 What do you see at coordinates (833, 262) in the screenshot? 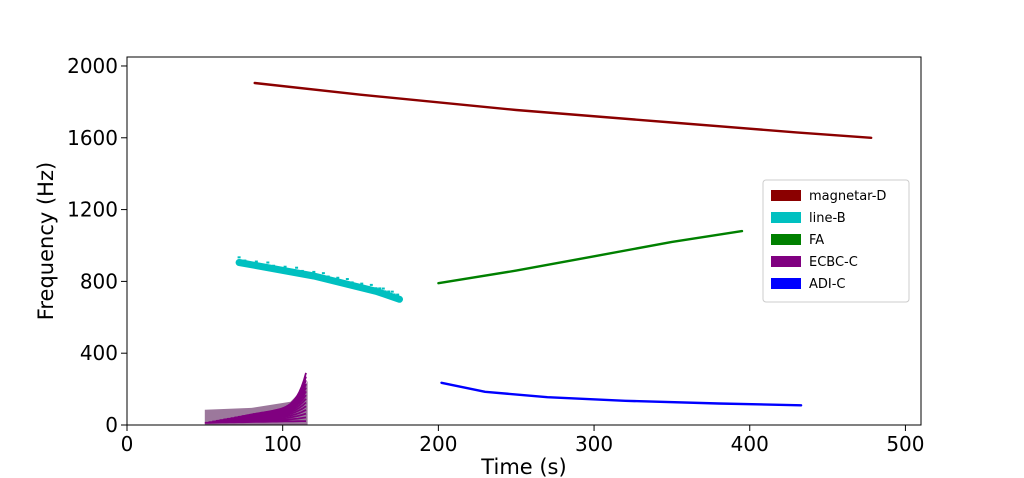
I see `legend-label: ECBC-C` at bounding box center [833, 262].